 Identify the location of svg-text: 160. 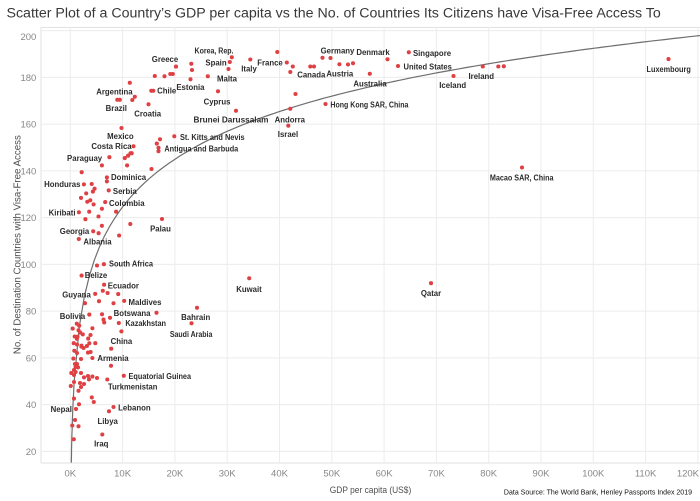
(28, 125).